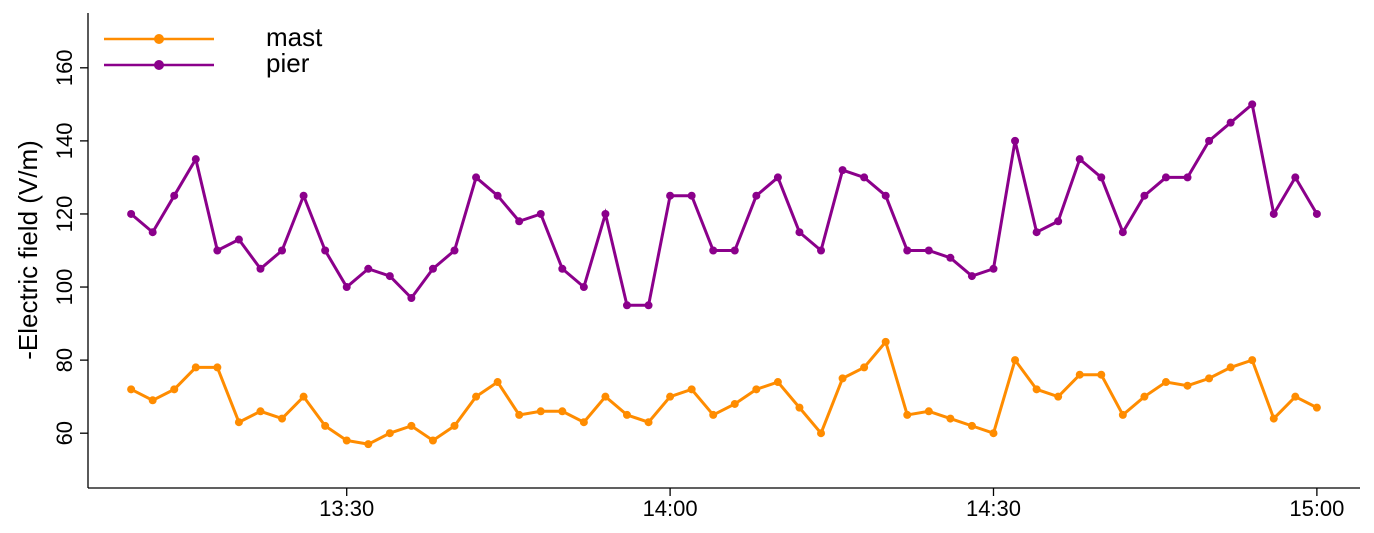 This screenshot has width=1374, height=533. I want to click on legend-label: mast, so click(294, 37).